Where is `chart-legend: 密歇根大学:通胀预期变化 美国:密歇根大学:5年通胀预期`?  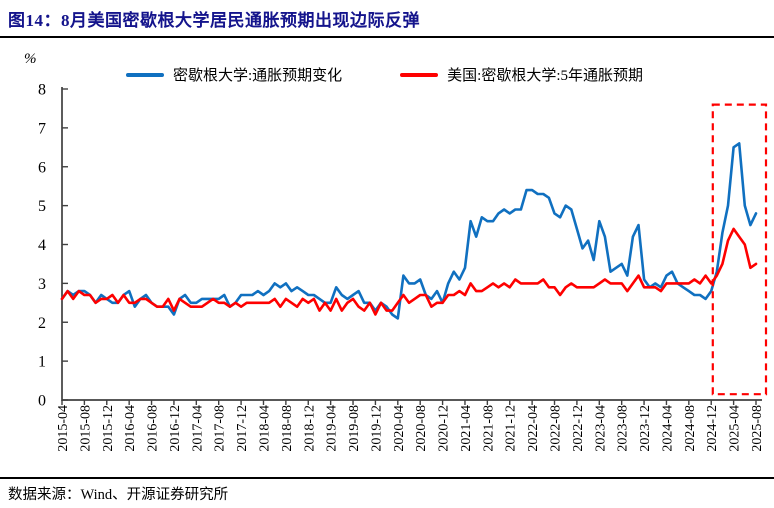 chart-legend: 密歇根大学:通胀预期变化 美国:密歇根大学:5年通胀预期 is located at coordinates (384, 74).